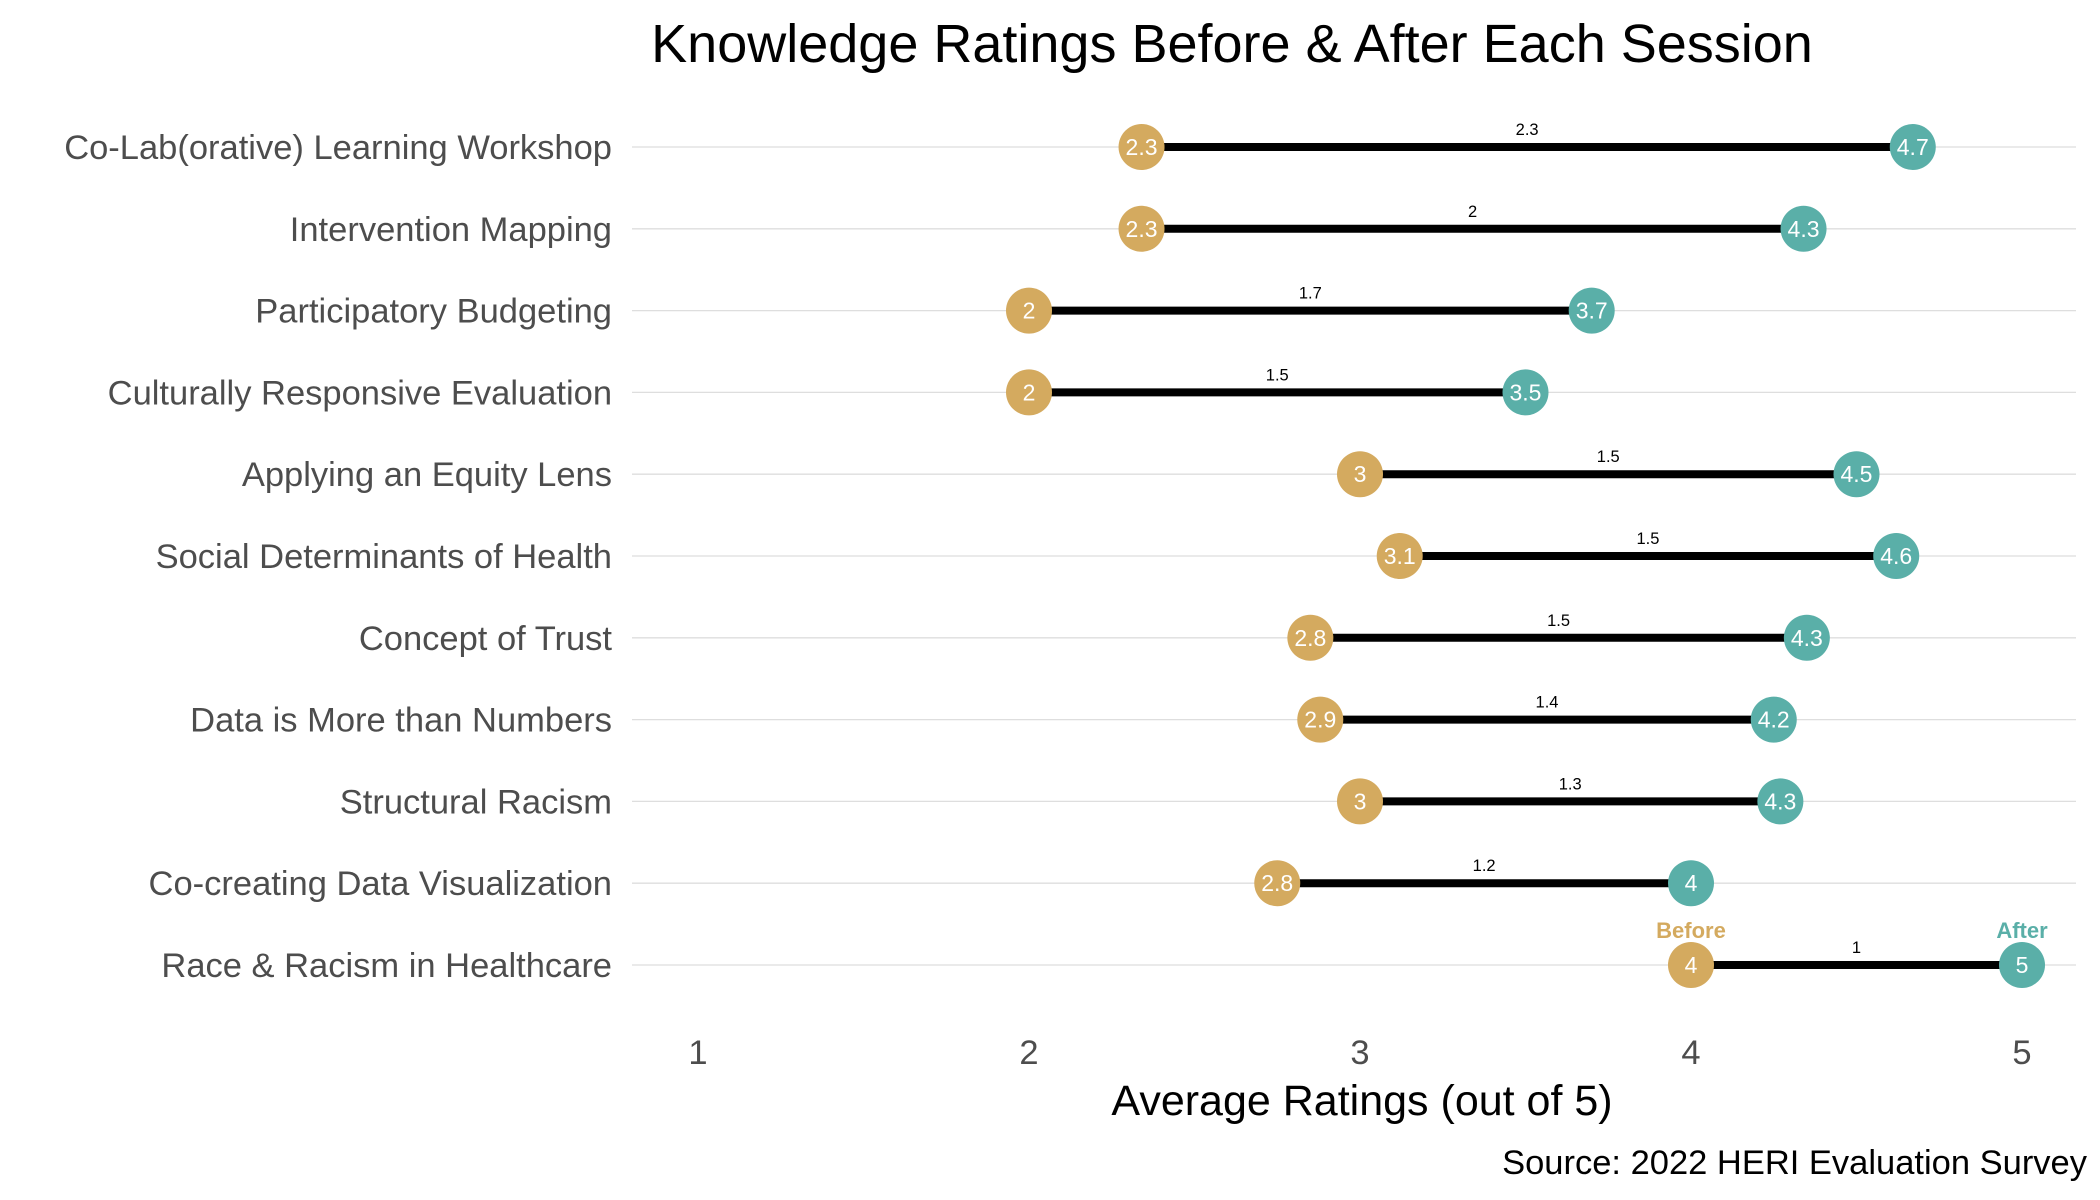 The height and width of the screenshot is (1200, 2100). What do you see at coordinates (451, 230) in the screenshot?
I see `category-label: Intervention Mapping` at bounding box center [451, 230].